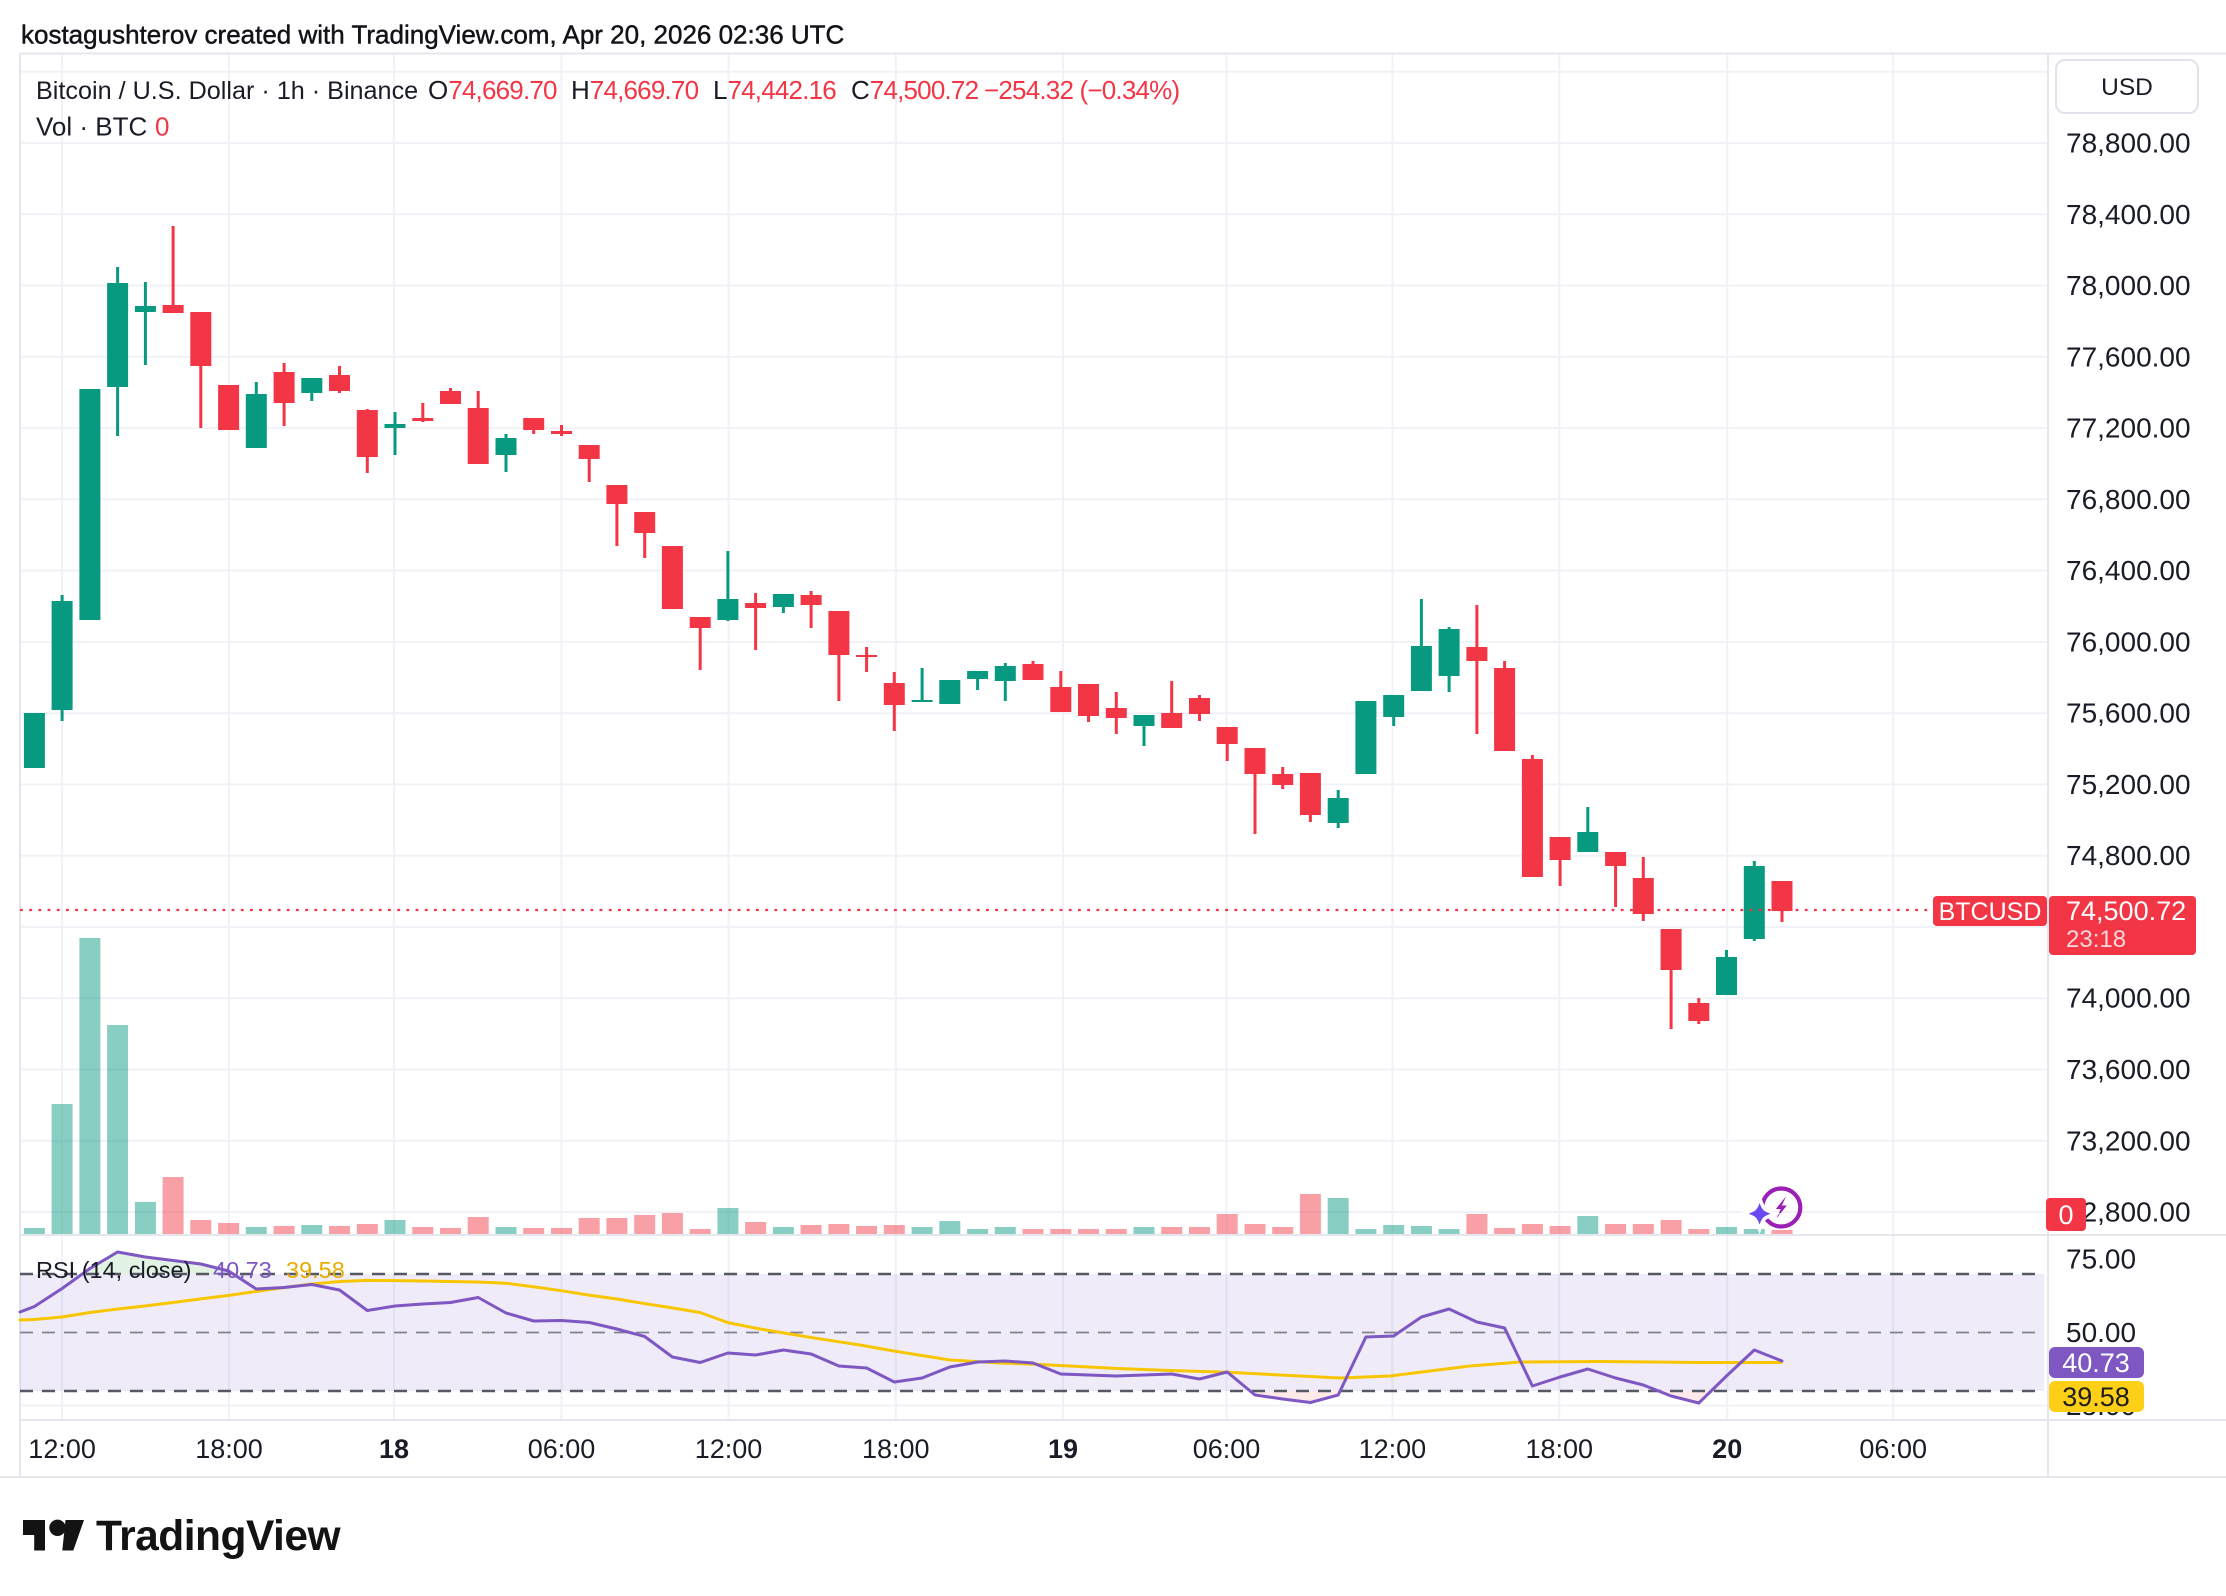 Image resolution: width=2226 pixels, height=1596 pixels. Describe the element at coordinates (2128, 1140) in the screenshot. I see `svg-text: 73,200.00` at that location.